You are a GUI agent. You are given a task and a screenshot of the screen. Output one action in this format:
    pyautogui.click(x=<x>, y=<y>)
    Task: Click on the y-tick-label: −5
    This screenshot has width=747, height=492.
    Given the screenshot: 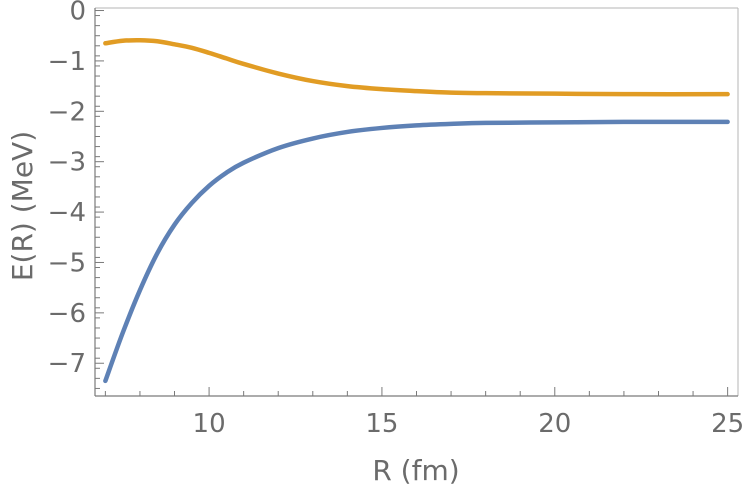 What is the action you would take?
    pyautogui.click(x=67, y=263)
    